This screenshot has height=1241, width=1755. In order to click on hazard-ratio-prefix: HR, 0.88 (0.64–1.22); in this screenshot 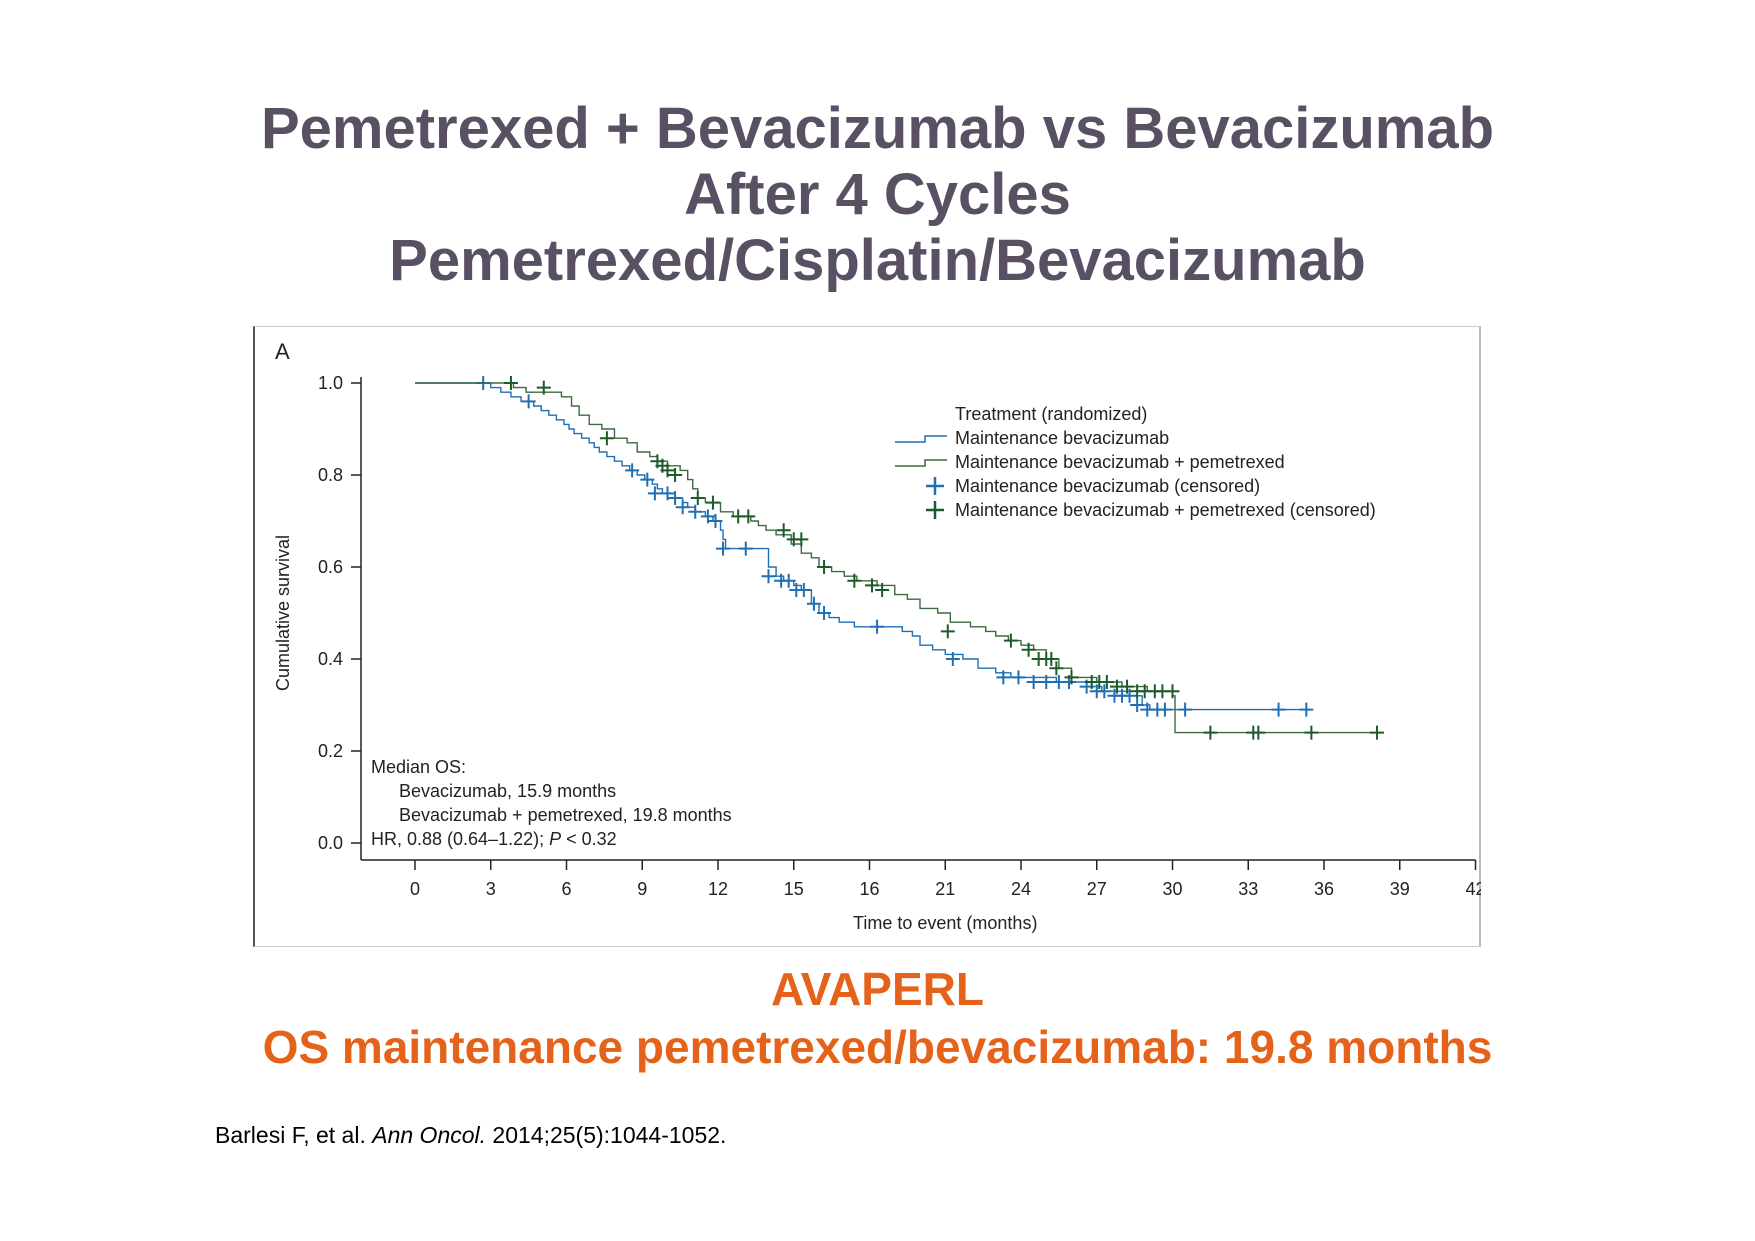, I will do `click(460, 839)`.